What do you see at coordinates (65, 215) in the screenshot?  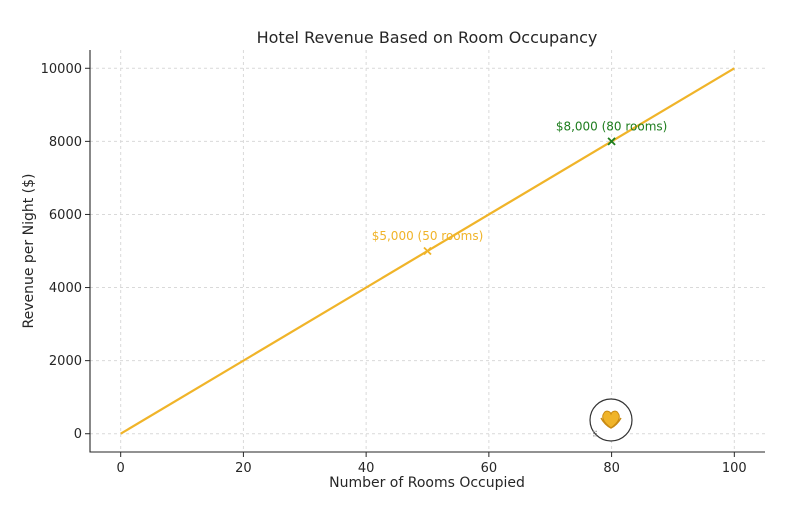 I see `y-tick-label: 6000` at bounding box center [65, 215].